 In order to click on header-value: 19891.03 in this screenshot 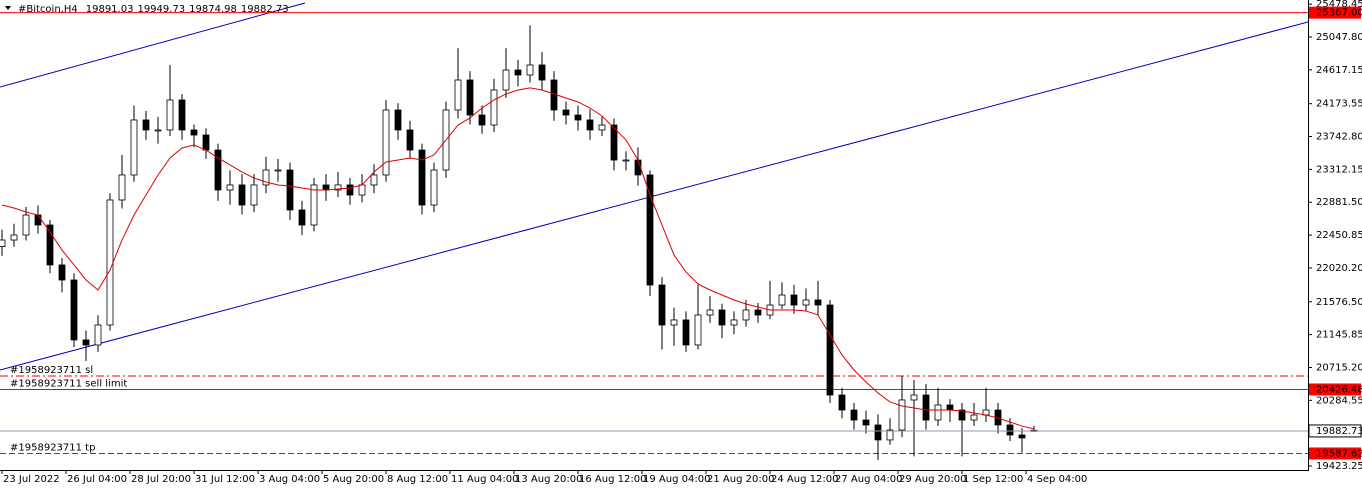, I will do `click(110, 9)`.